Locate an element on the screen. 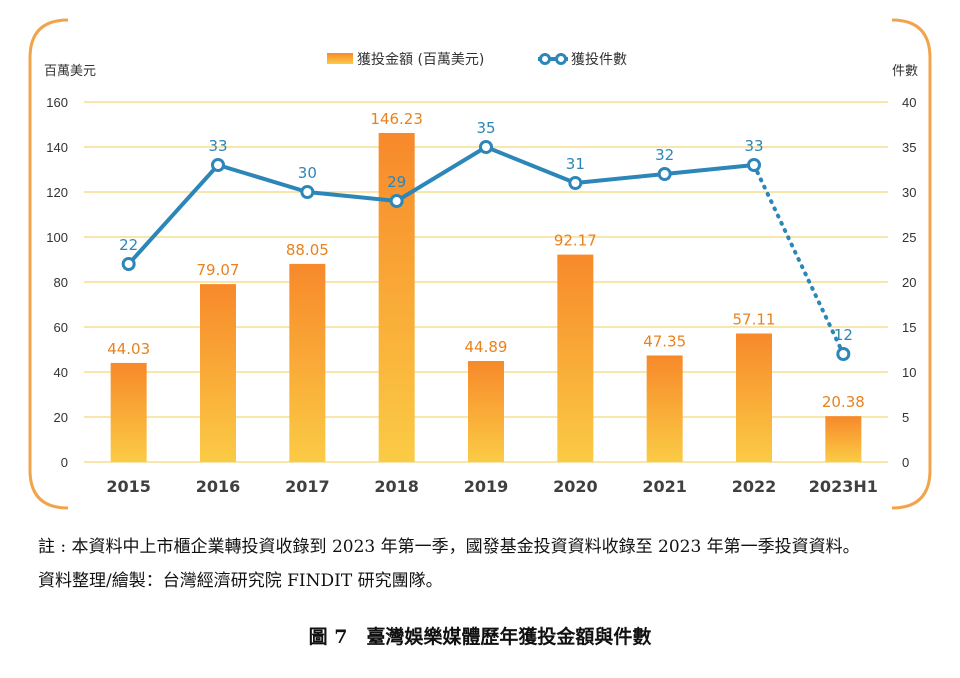 This screenshot has width=960, height=678. count-line is located at coordinates (441, 205).